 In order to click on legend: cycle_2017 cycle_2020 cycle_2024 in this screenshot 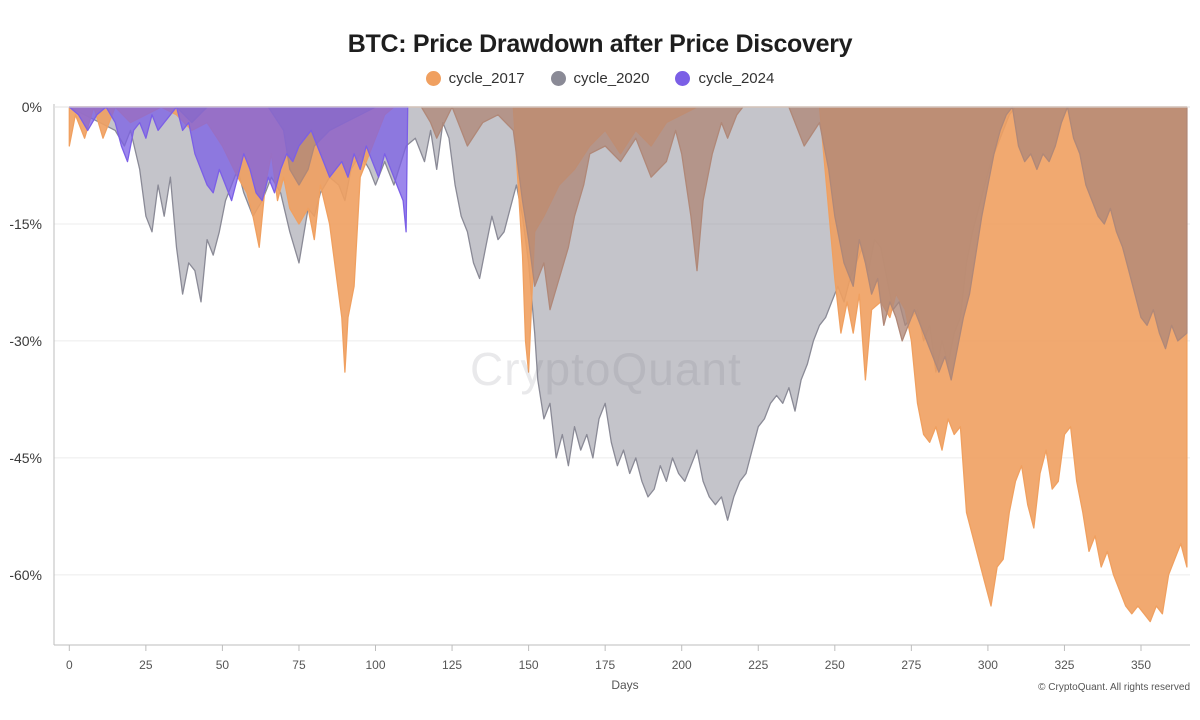, I will do `click(600, 78)`.